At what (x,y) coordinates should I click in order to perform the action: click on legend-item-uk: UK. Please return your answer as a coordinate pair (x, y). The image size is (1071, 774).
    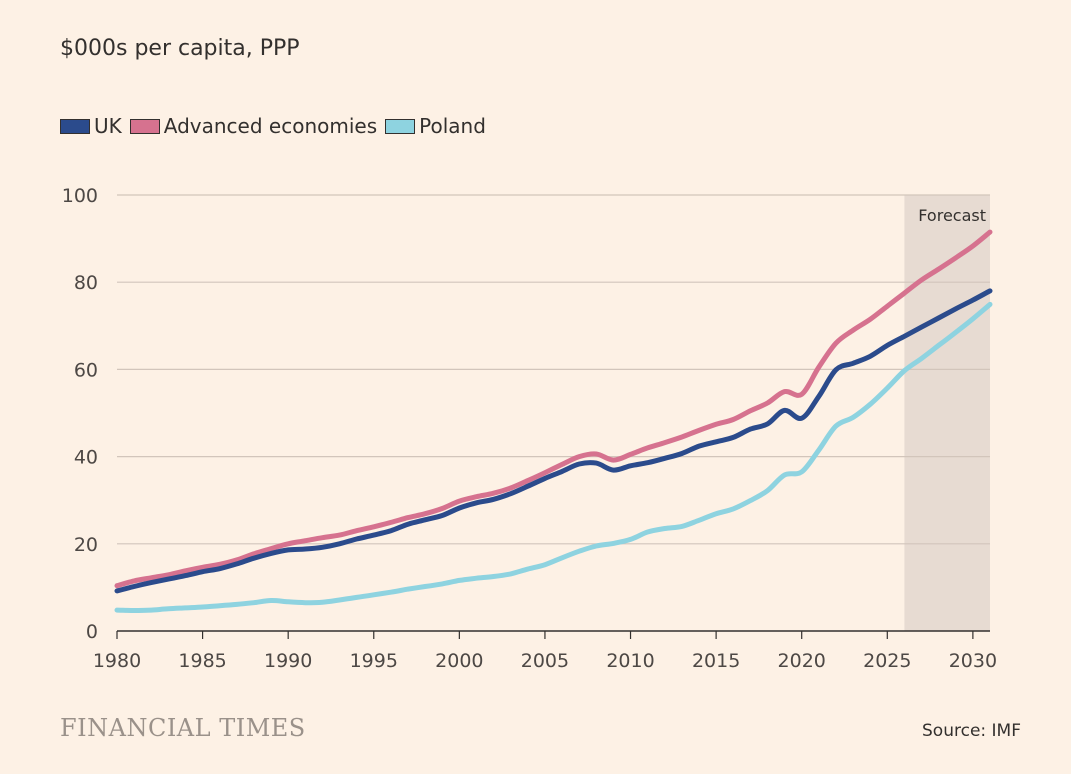
    Looking at the image, I should click on (91, 126).